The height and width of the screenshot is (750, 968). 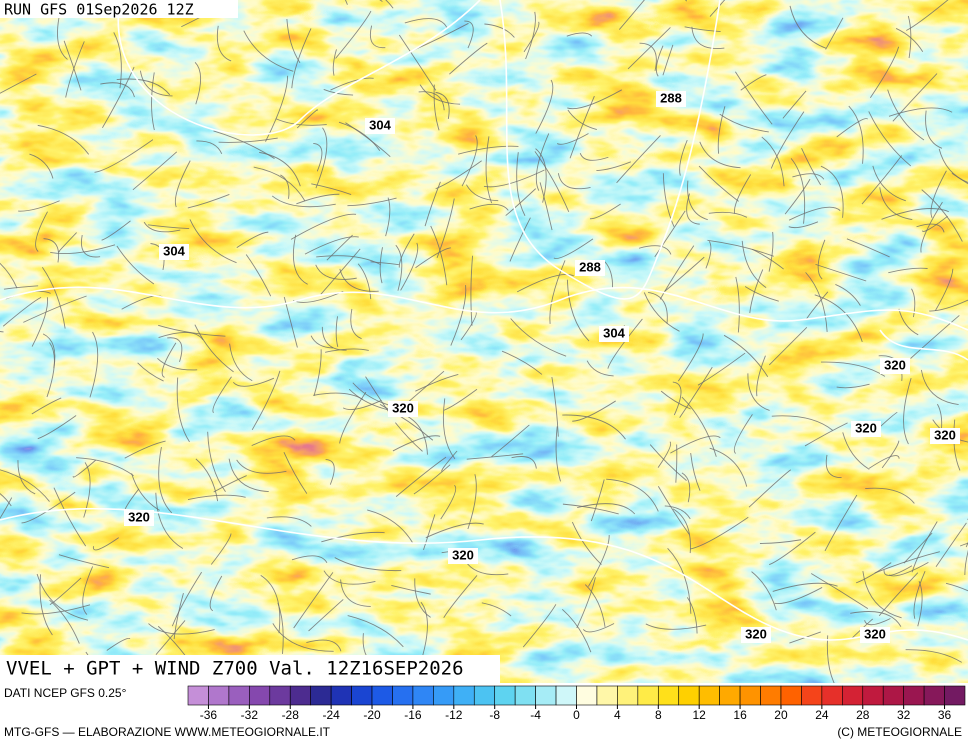 I want to click on colorbar-tick-label: 0, so click(x=576, y=715).